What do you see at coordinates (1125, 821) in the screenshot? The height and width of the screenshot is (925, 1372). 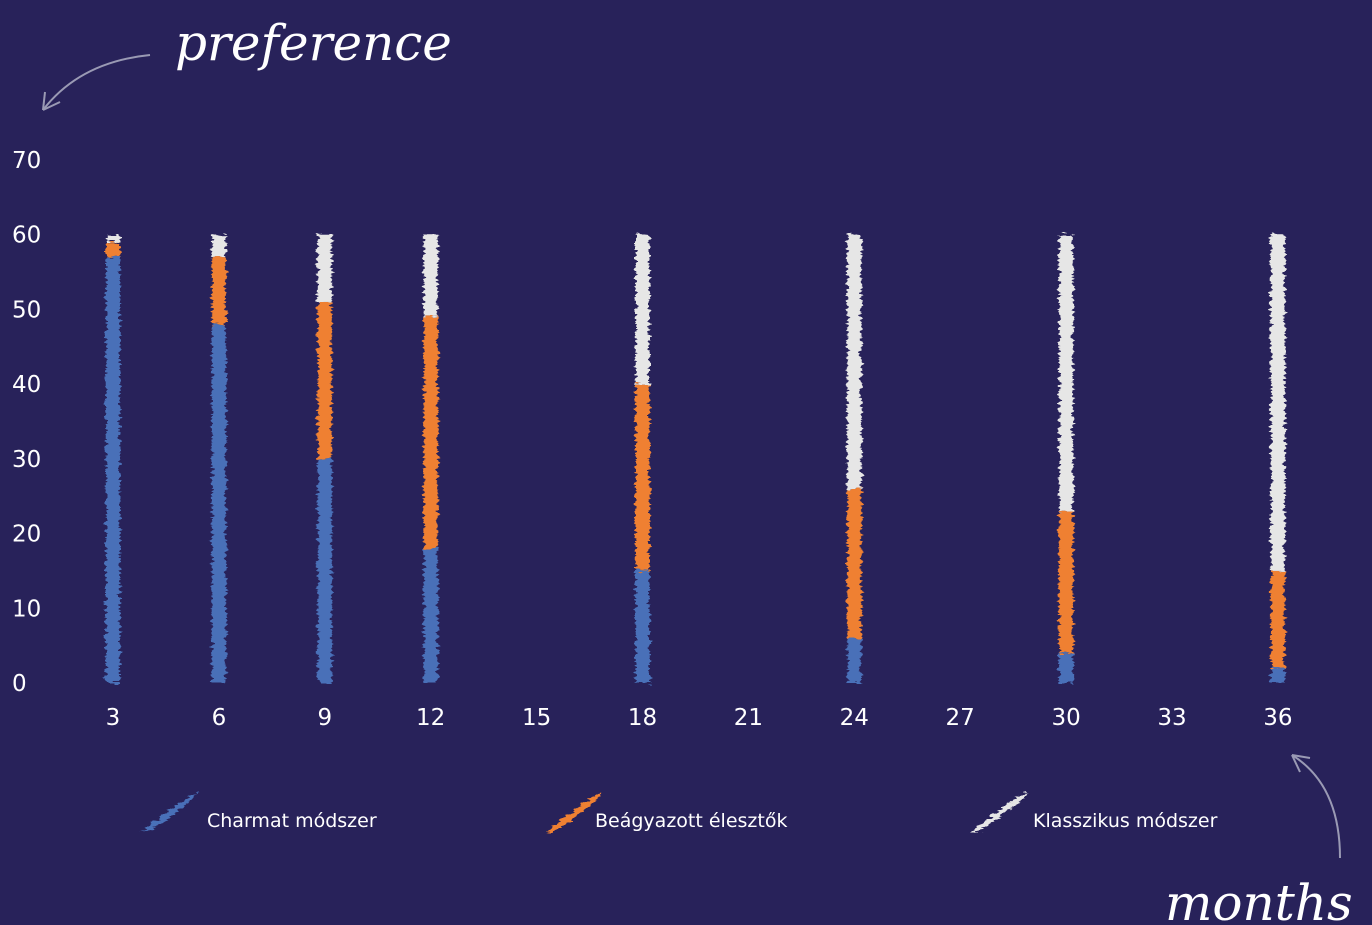 I see `legend-label: Klasszikus módszer` at bounding box center [1125, 821].